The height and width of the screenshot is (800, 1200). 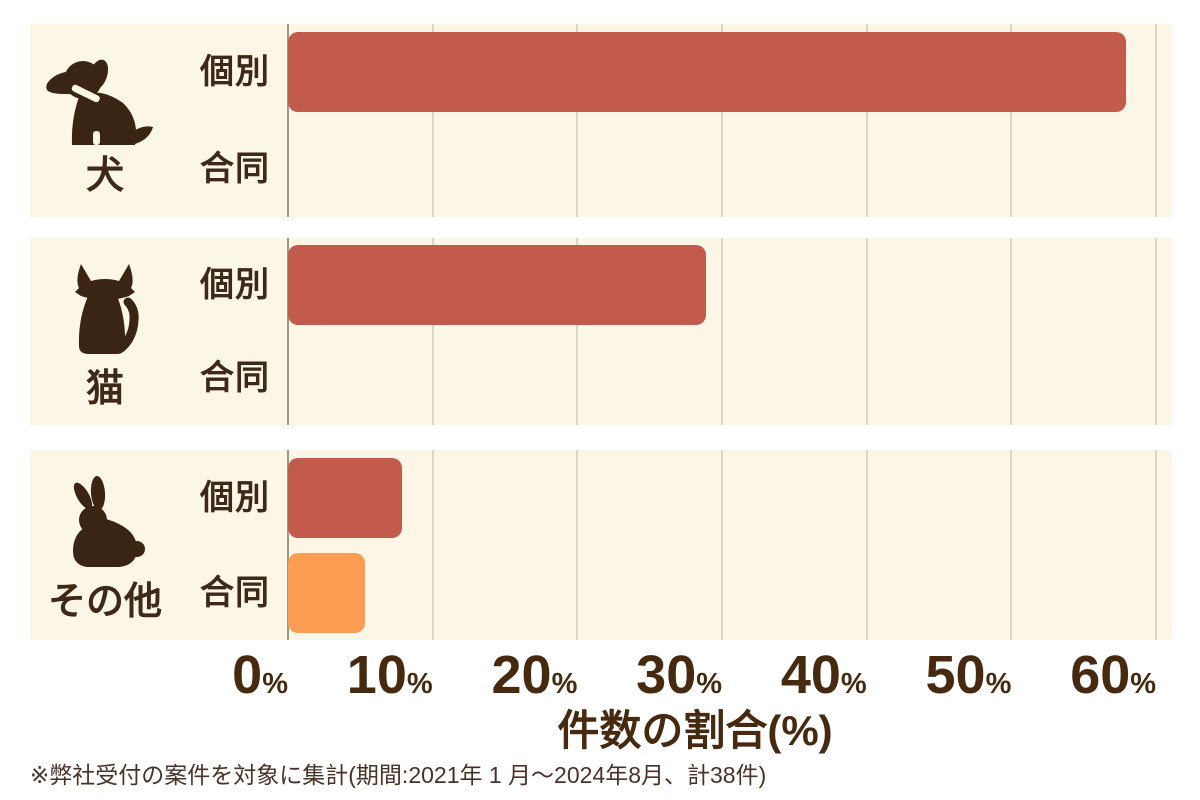 I want to click on x-tick-label: 20%, so click(x=534, y=675).